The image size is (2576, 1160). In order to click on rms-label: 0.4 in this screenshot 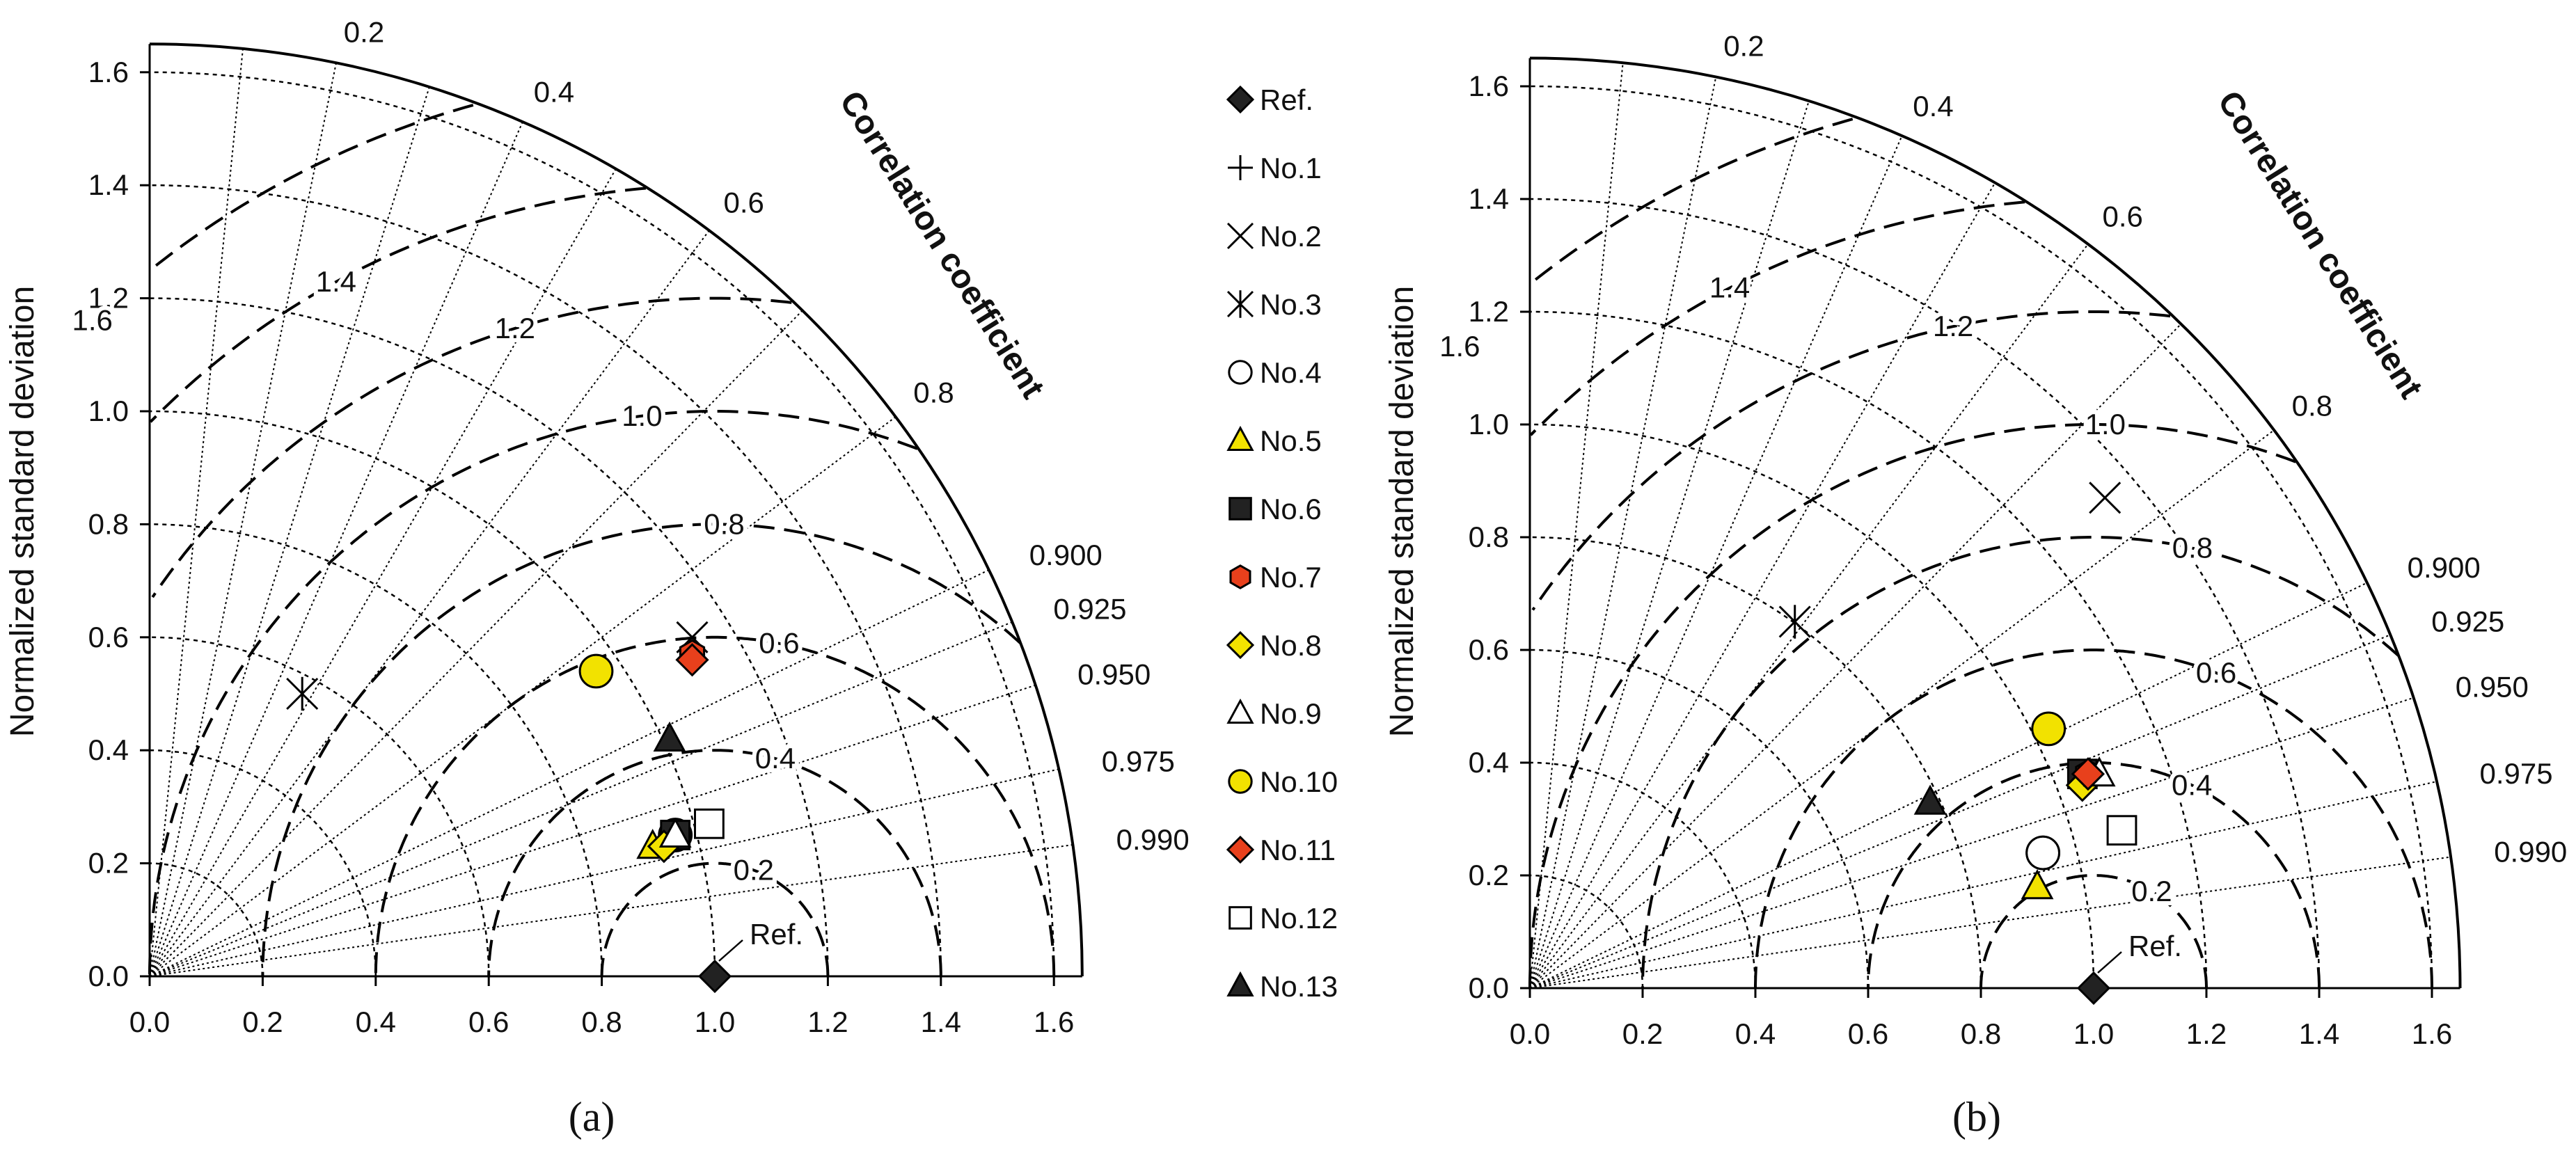, I will do `click(775, 758)`.